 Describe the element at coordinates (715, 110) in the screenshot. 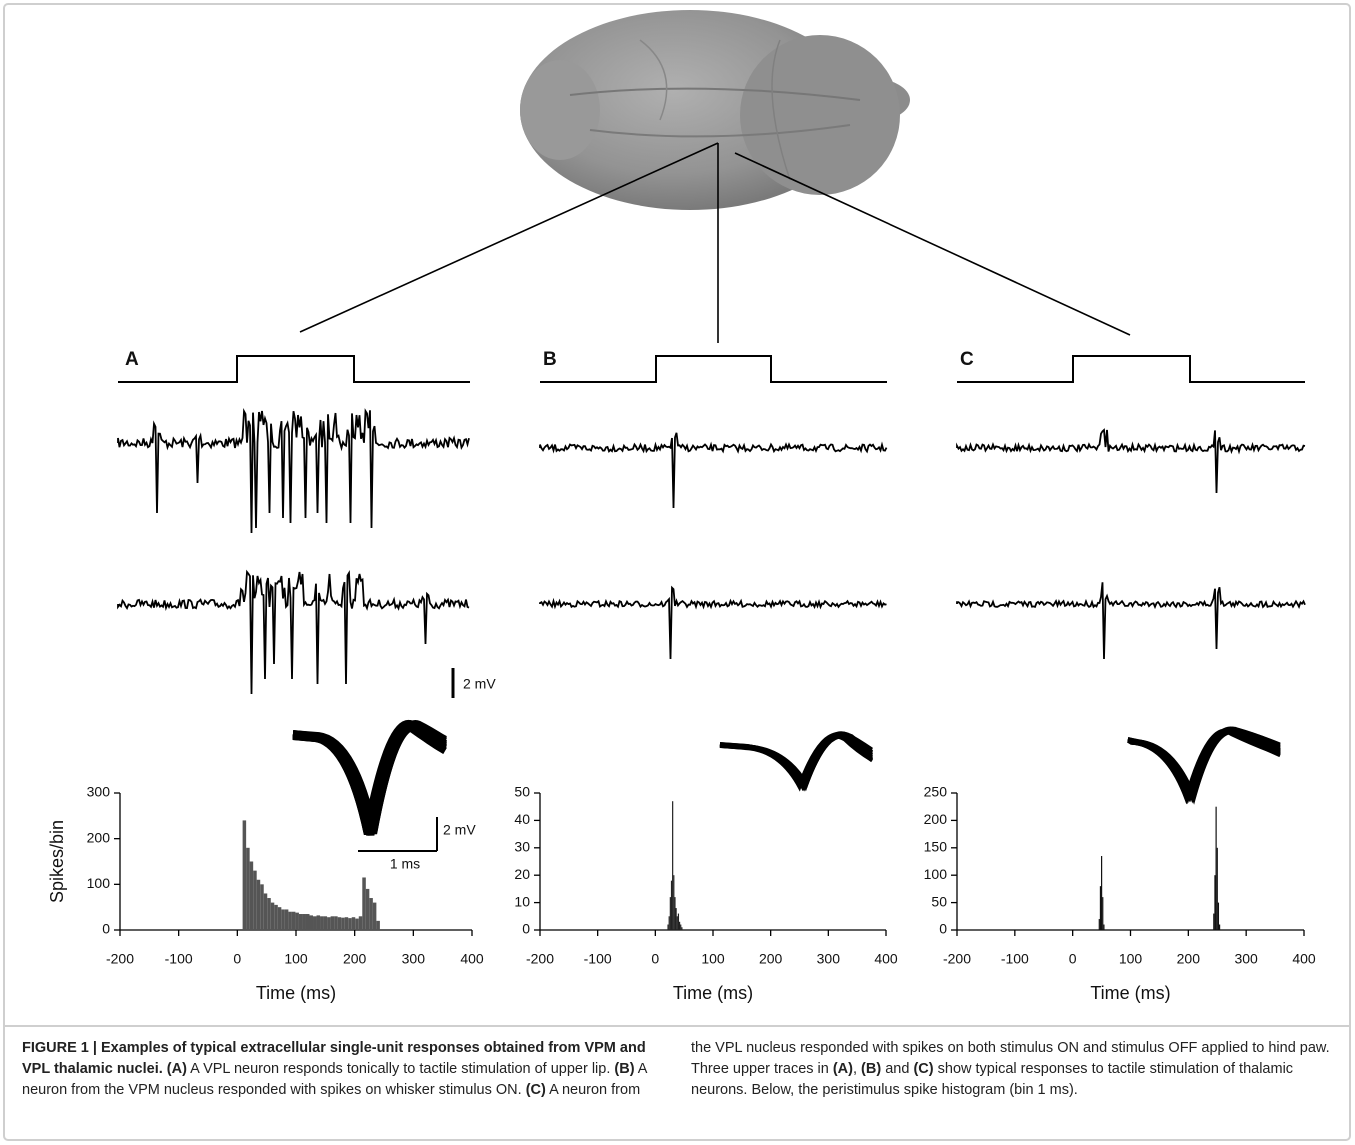

I see `brain-photo` at that location.